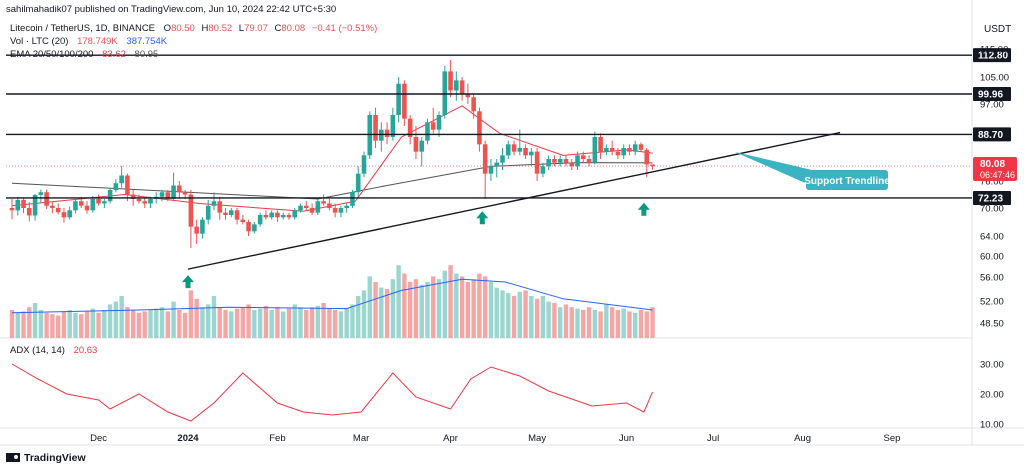  Describe the element at coordinates (847, 180) in the screenshot. I see `support-trendline-annotation` at that location.